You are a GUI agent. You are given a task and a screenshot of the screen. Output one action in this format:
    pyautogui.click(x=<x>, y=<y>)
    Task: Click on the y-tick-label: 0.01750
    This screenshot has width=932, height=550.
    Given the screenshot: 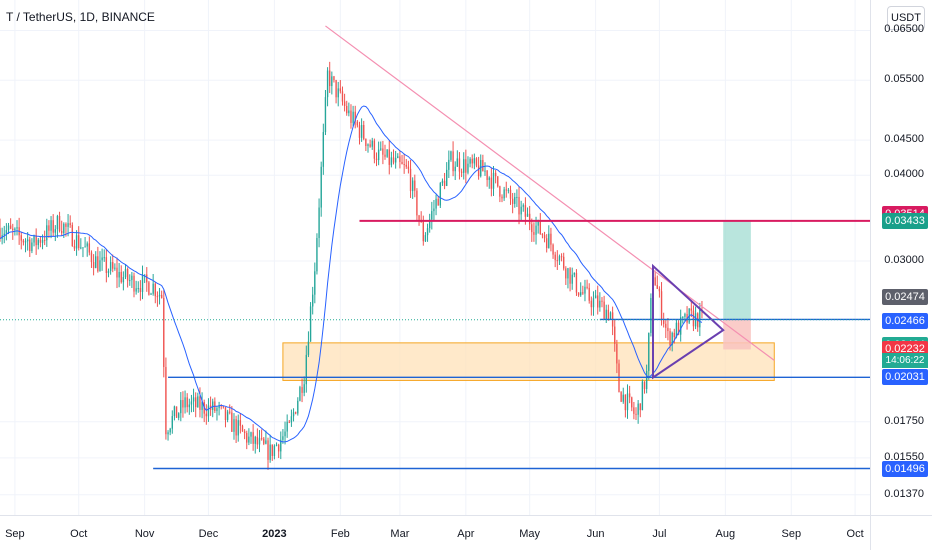 What is the action you would take?
    pyautogui.click(x=904, y=420)
    